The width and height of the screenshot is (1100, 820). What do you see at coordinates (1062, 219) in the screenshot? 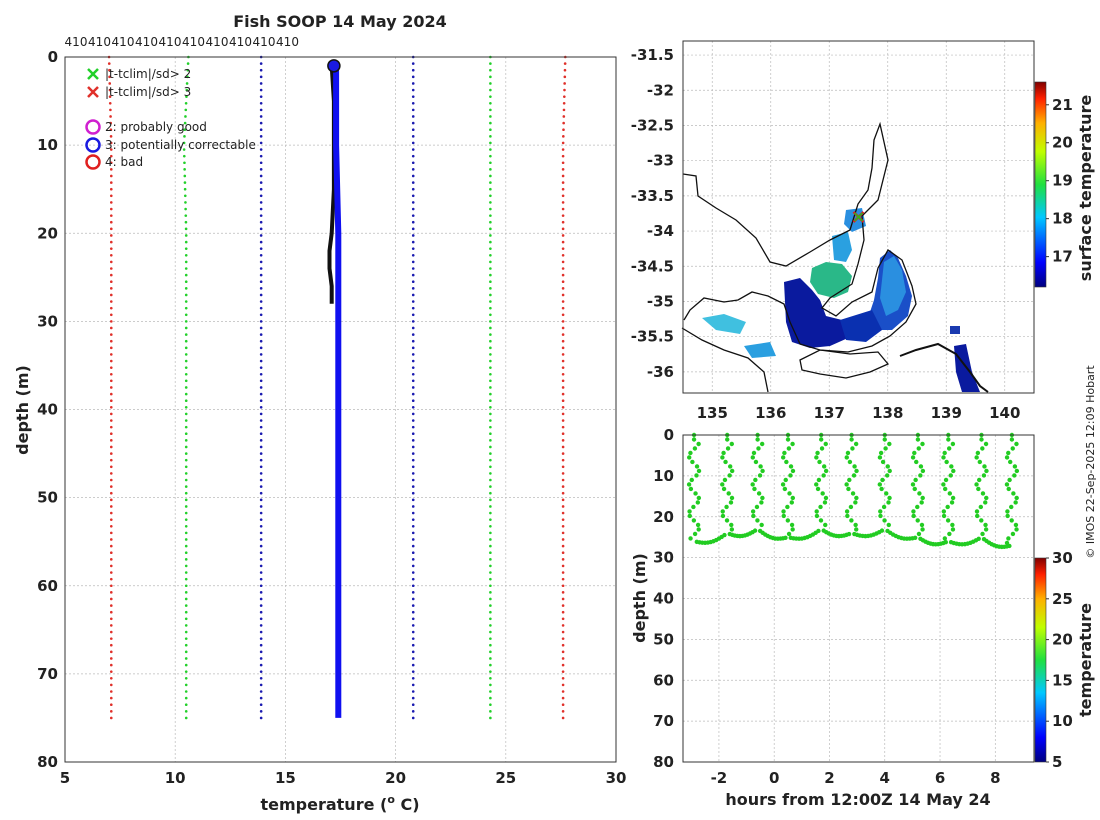
I see `map-colorbar-tick-label: 18` at bounding box center [1062, 219].